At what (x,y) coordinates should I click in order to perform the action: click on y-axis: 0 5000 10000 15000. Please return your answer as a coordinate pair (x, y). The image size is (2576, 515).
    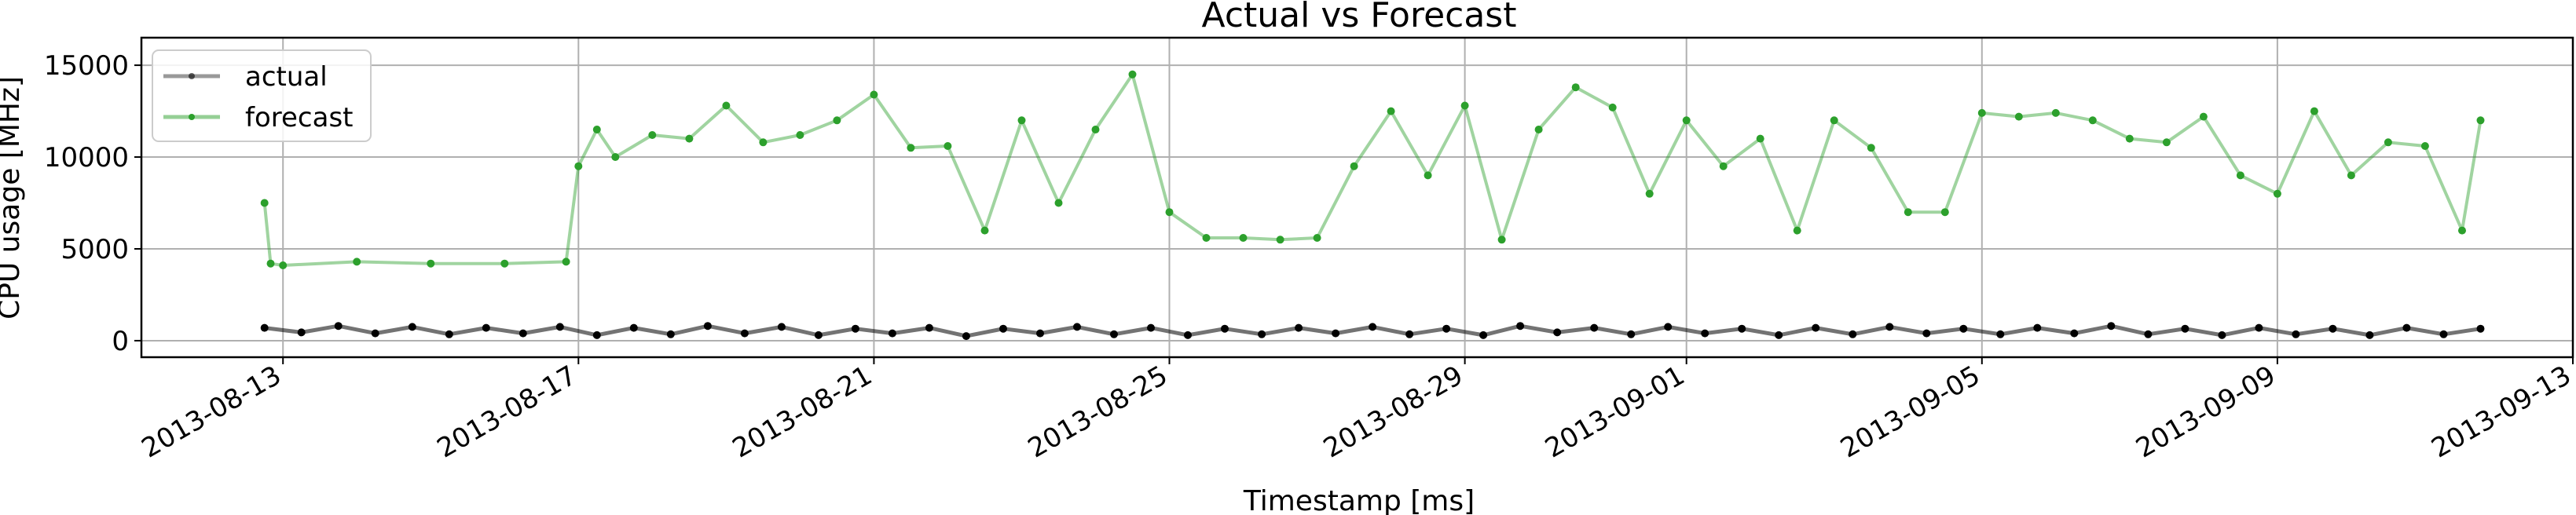
    Looking at the image, I should click on (92, 203).